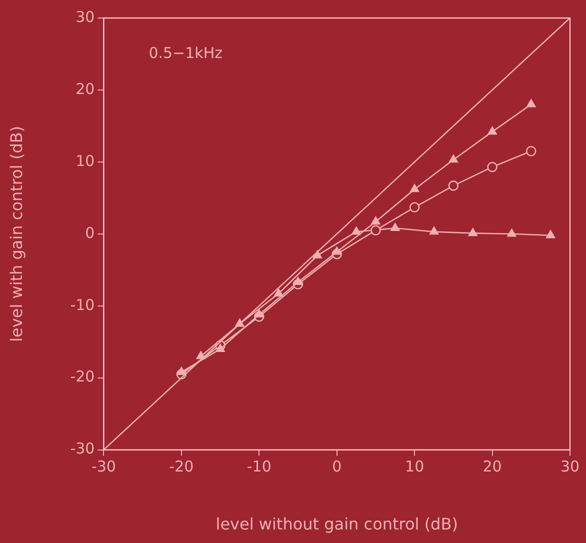 The height and width of the screenshot is (543, 586). What do you see at coordinates (82, 377) in the screenshot?
I see `y-tick-label: -20` at bounding box center [82, 377].